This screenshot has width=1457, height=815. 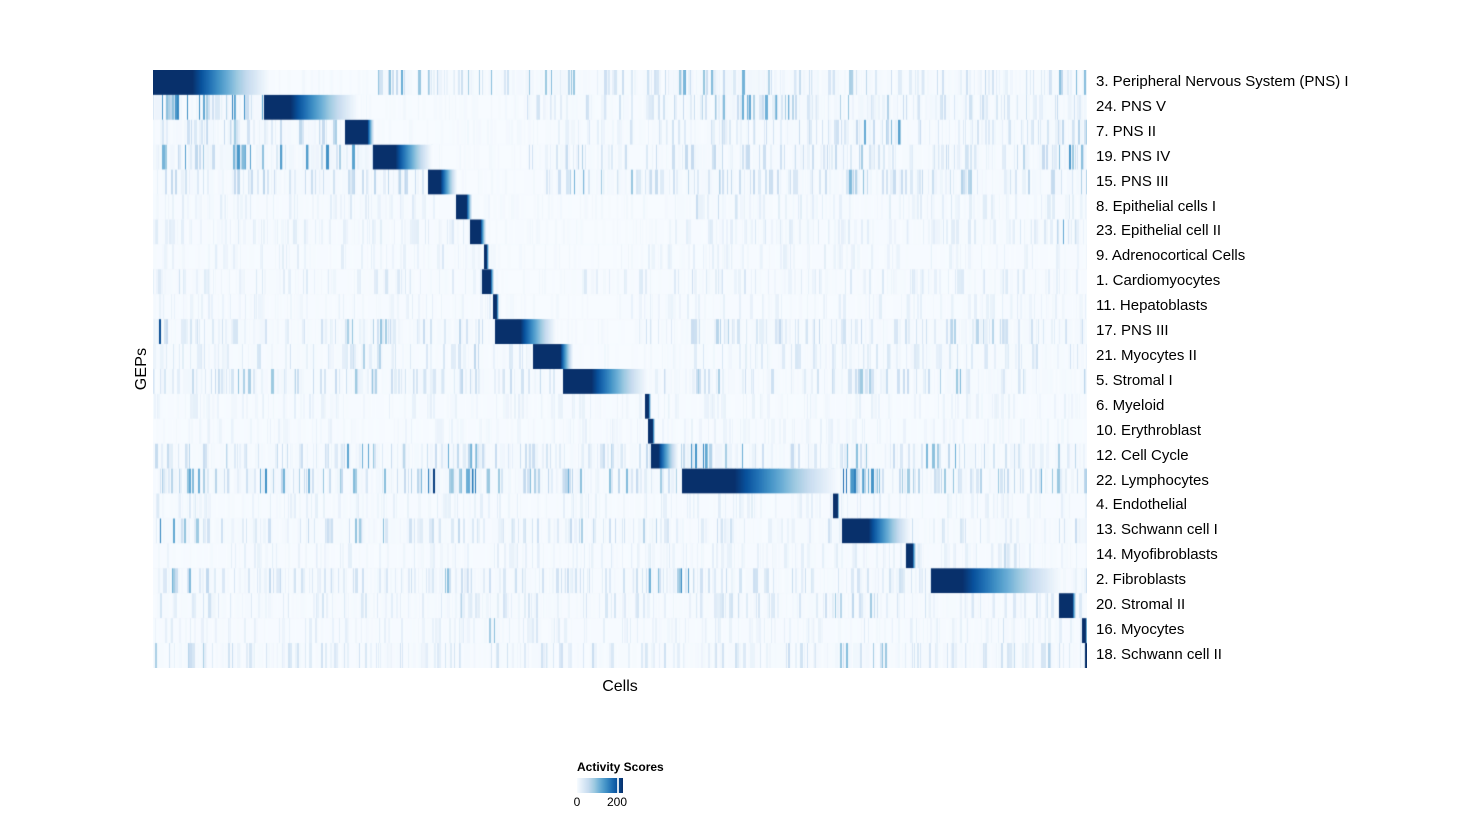 I want to click on gep-row-label: 9. Adrenocortical Cells, so click(x=1171, y=256).